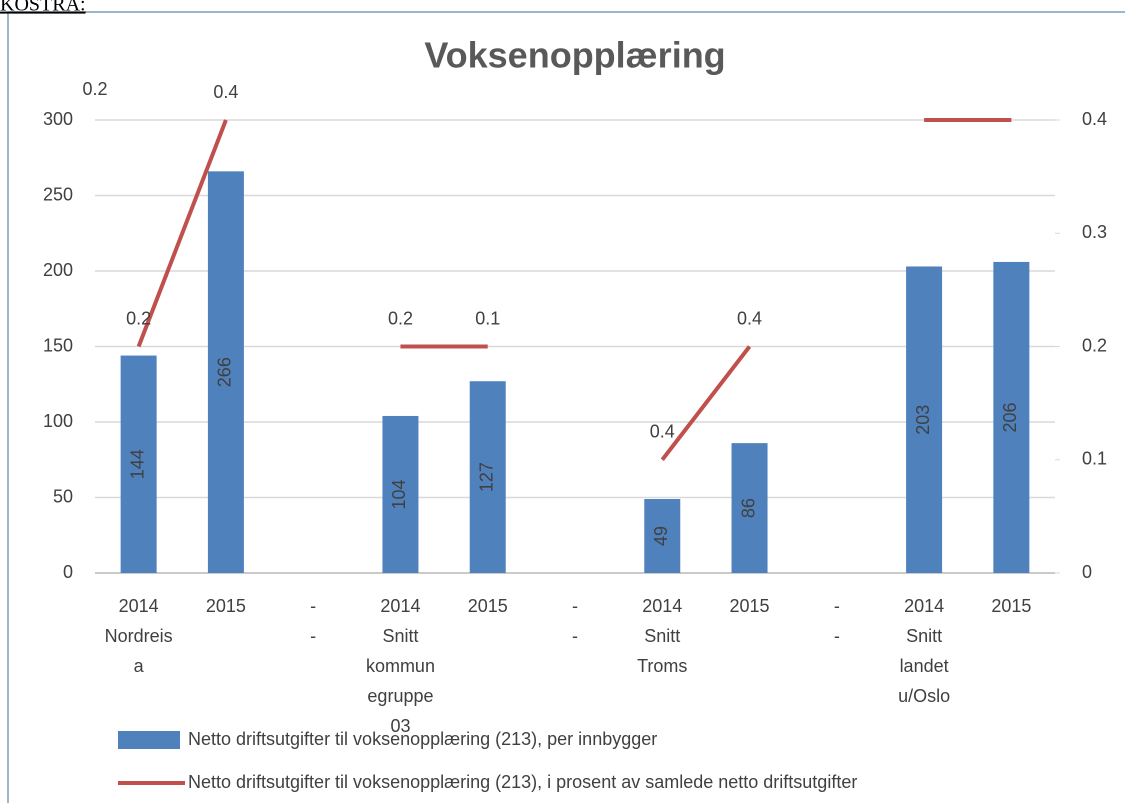 This screenshot has height=803, width=1125. What do you see at coordinates (58, 194) in the screenshot?
I see `y-tick-label: 250` at bounding box center [58, 194].